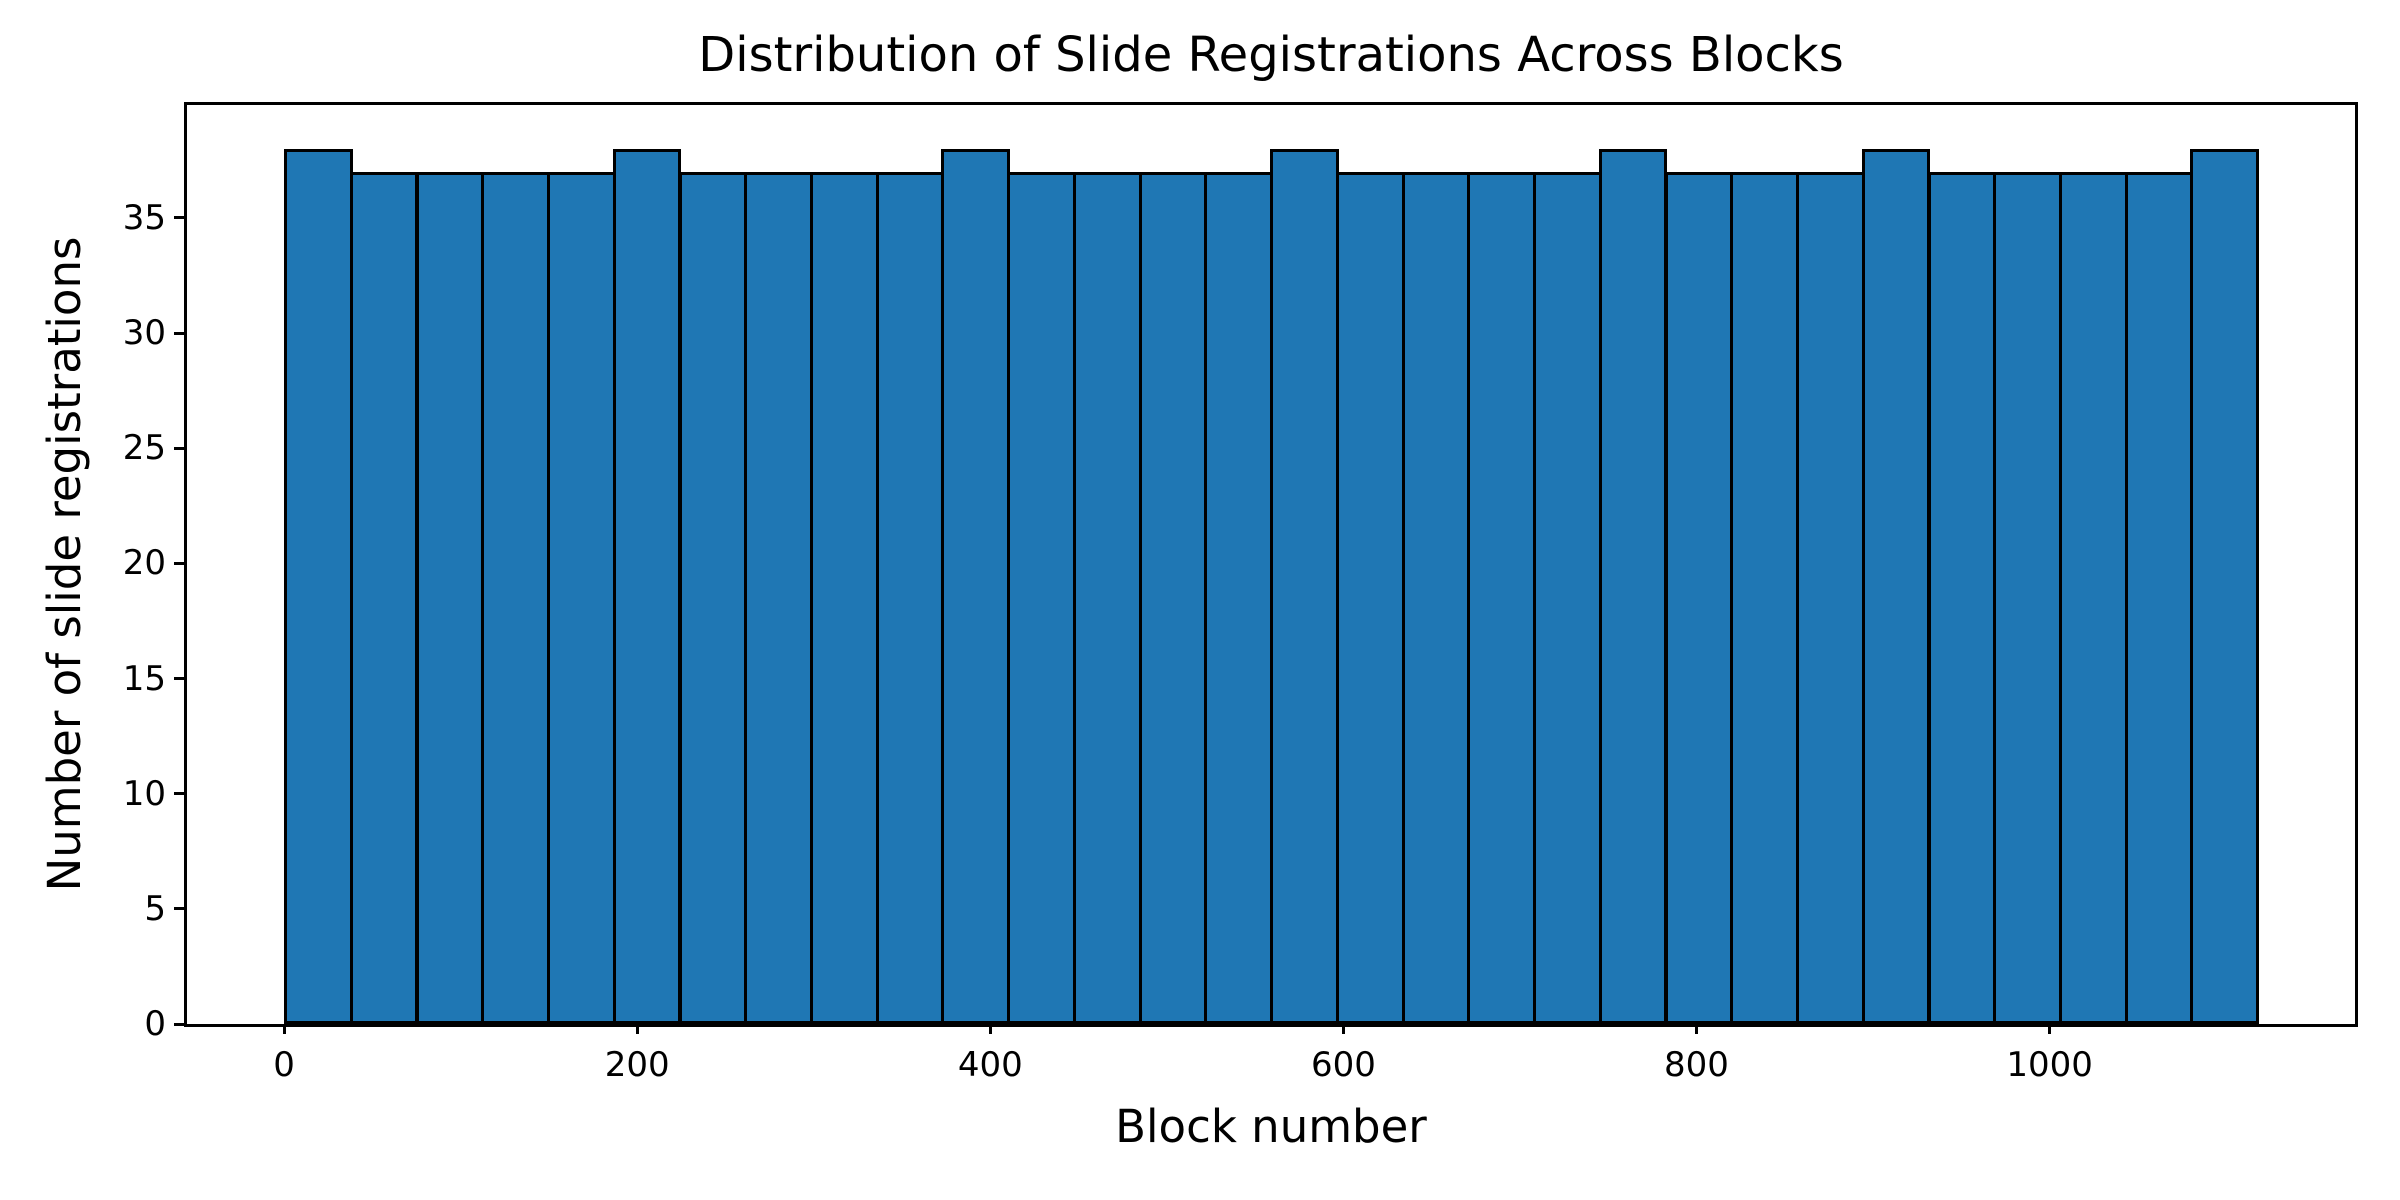 Image resolution: width=2400 pixels, height=1200 pixels. I want to click on x-tick-label: 600, so click(1343, 1065).